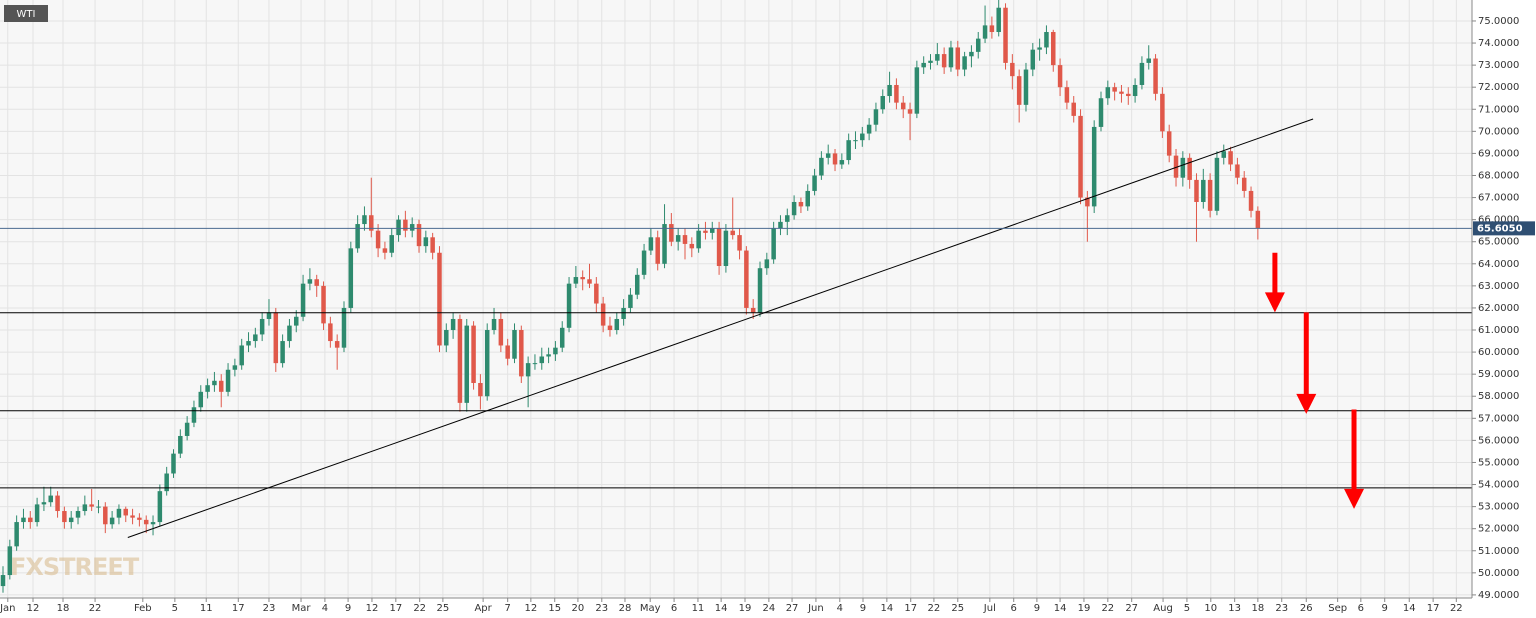 The height and width of the screenshot is (618, 1536). Describe the element at coordinates (1498, 573) in the screenshot. I see `y-tick-label: 50.0000` at that location.